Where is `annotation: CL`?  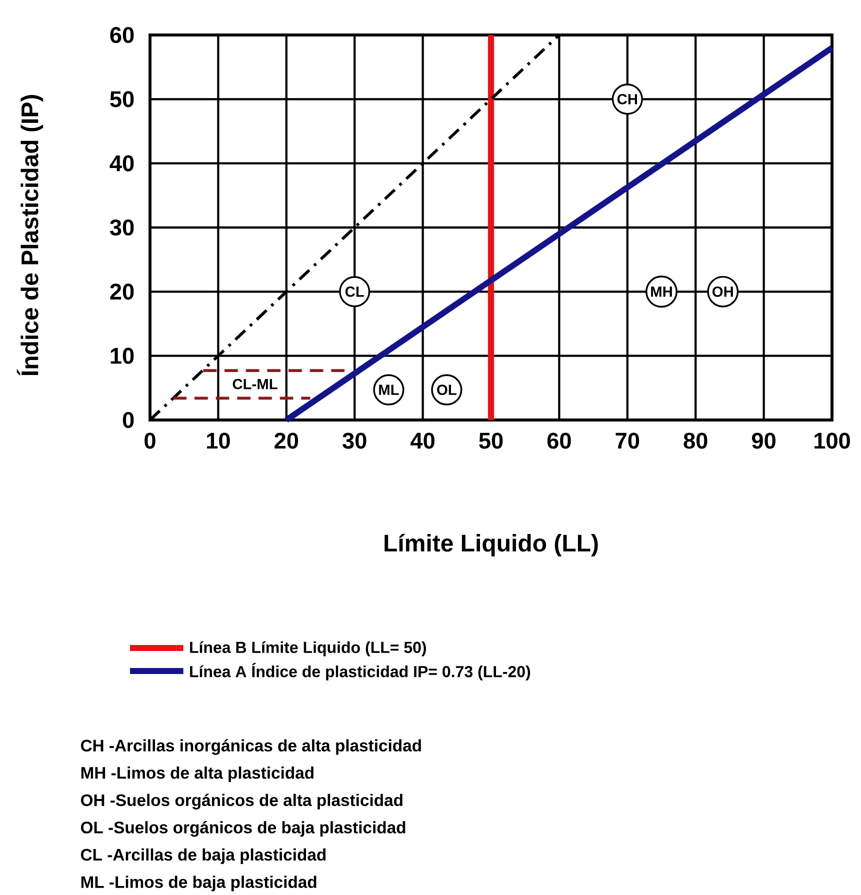
annotation: CL is located at coordinates (354, 291).